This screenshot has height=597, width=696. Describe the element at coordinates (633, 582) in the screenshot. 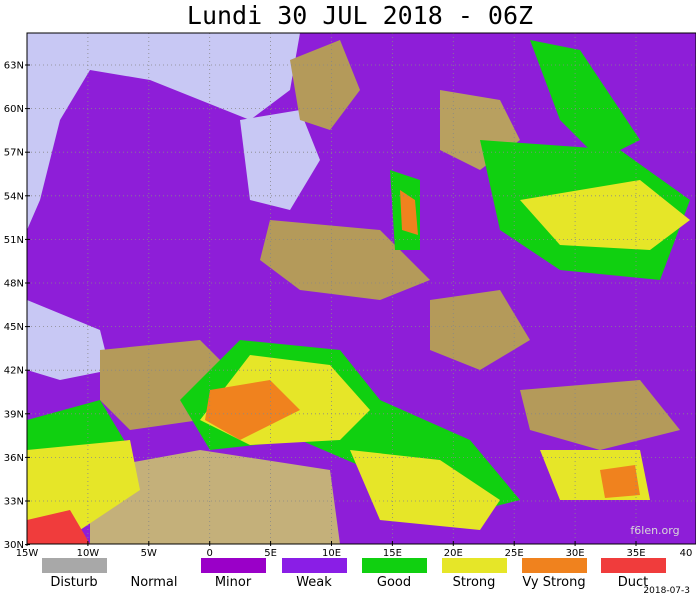

I see `legend-label: Duct` at that location.